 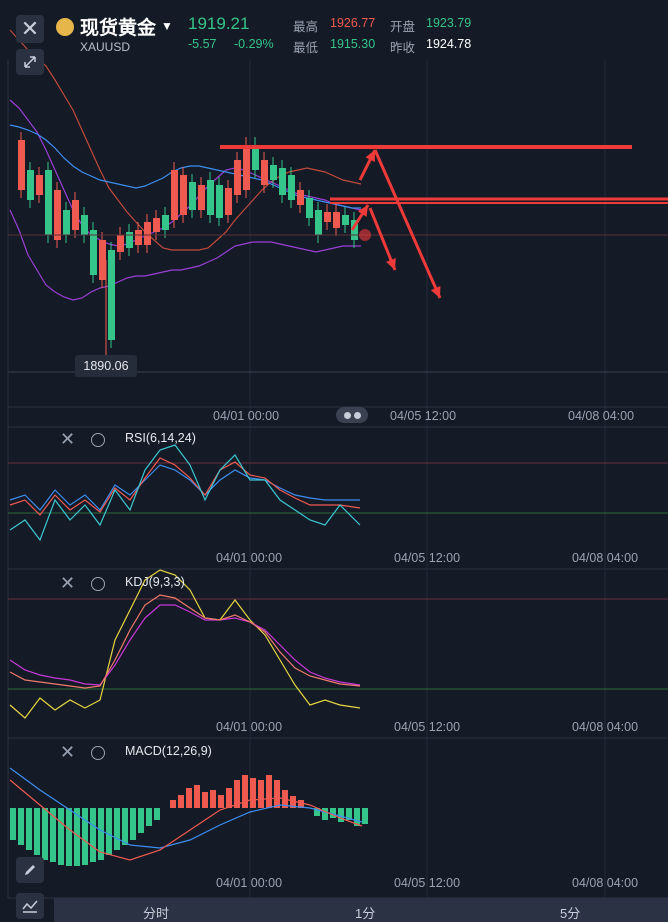 What do you see at coordinates (185, 645) in the screenshot?
I see `kdj-k` at bounding box center [185, 645].